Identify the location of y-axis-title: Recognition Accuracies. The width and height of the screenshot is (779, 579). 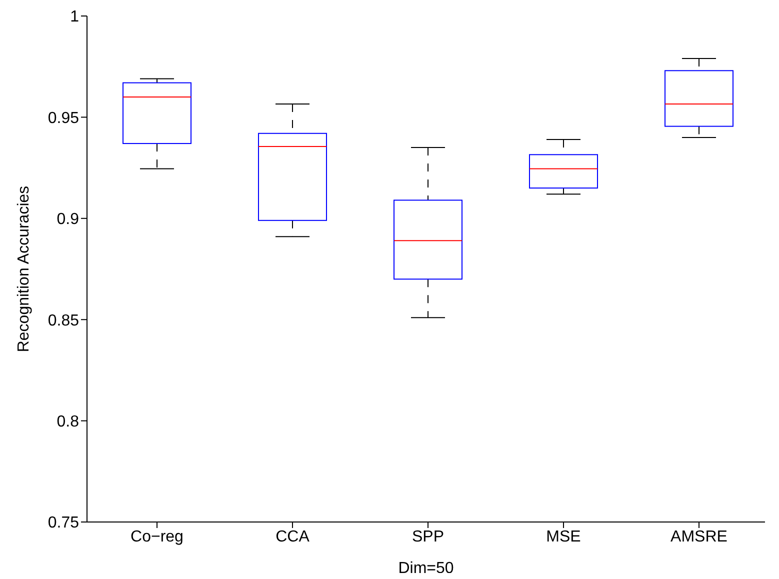
(24, 269).